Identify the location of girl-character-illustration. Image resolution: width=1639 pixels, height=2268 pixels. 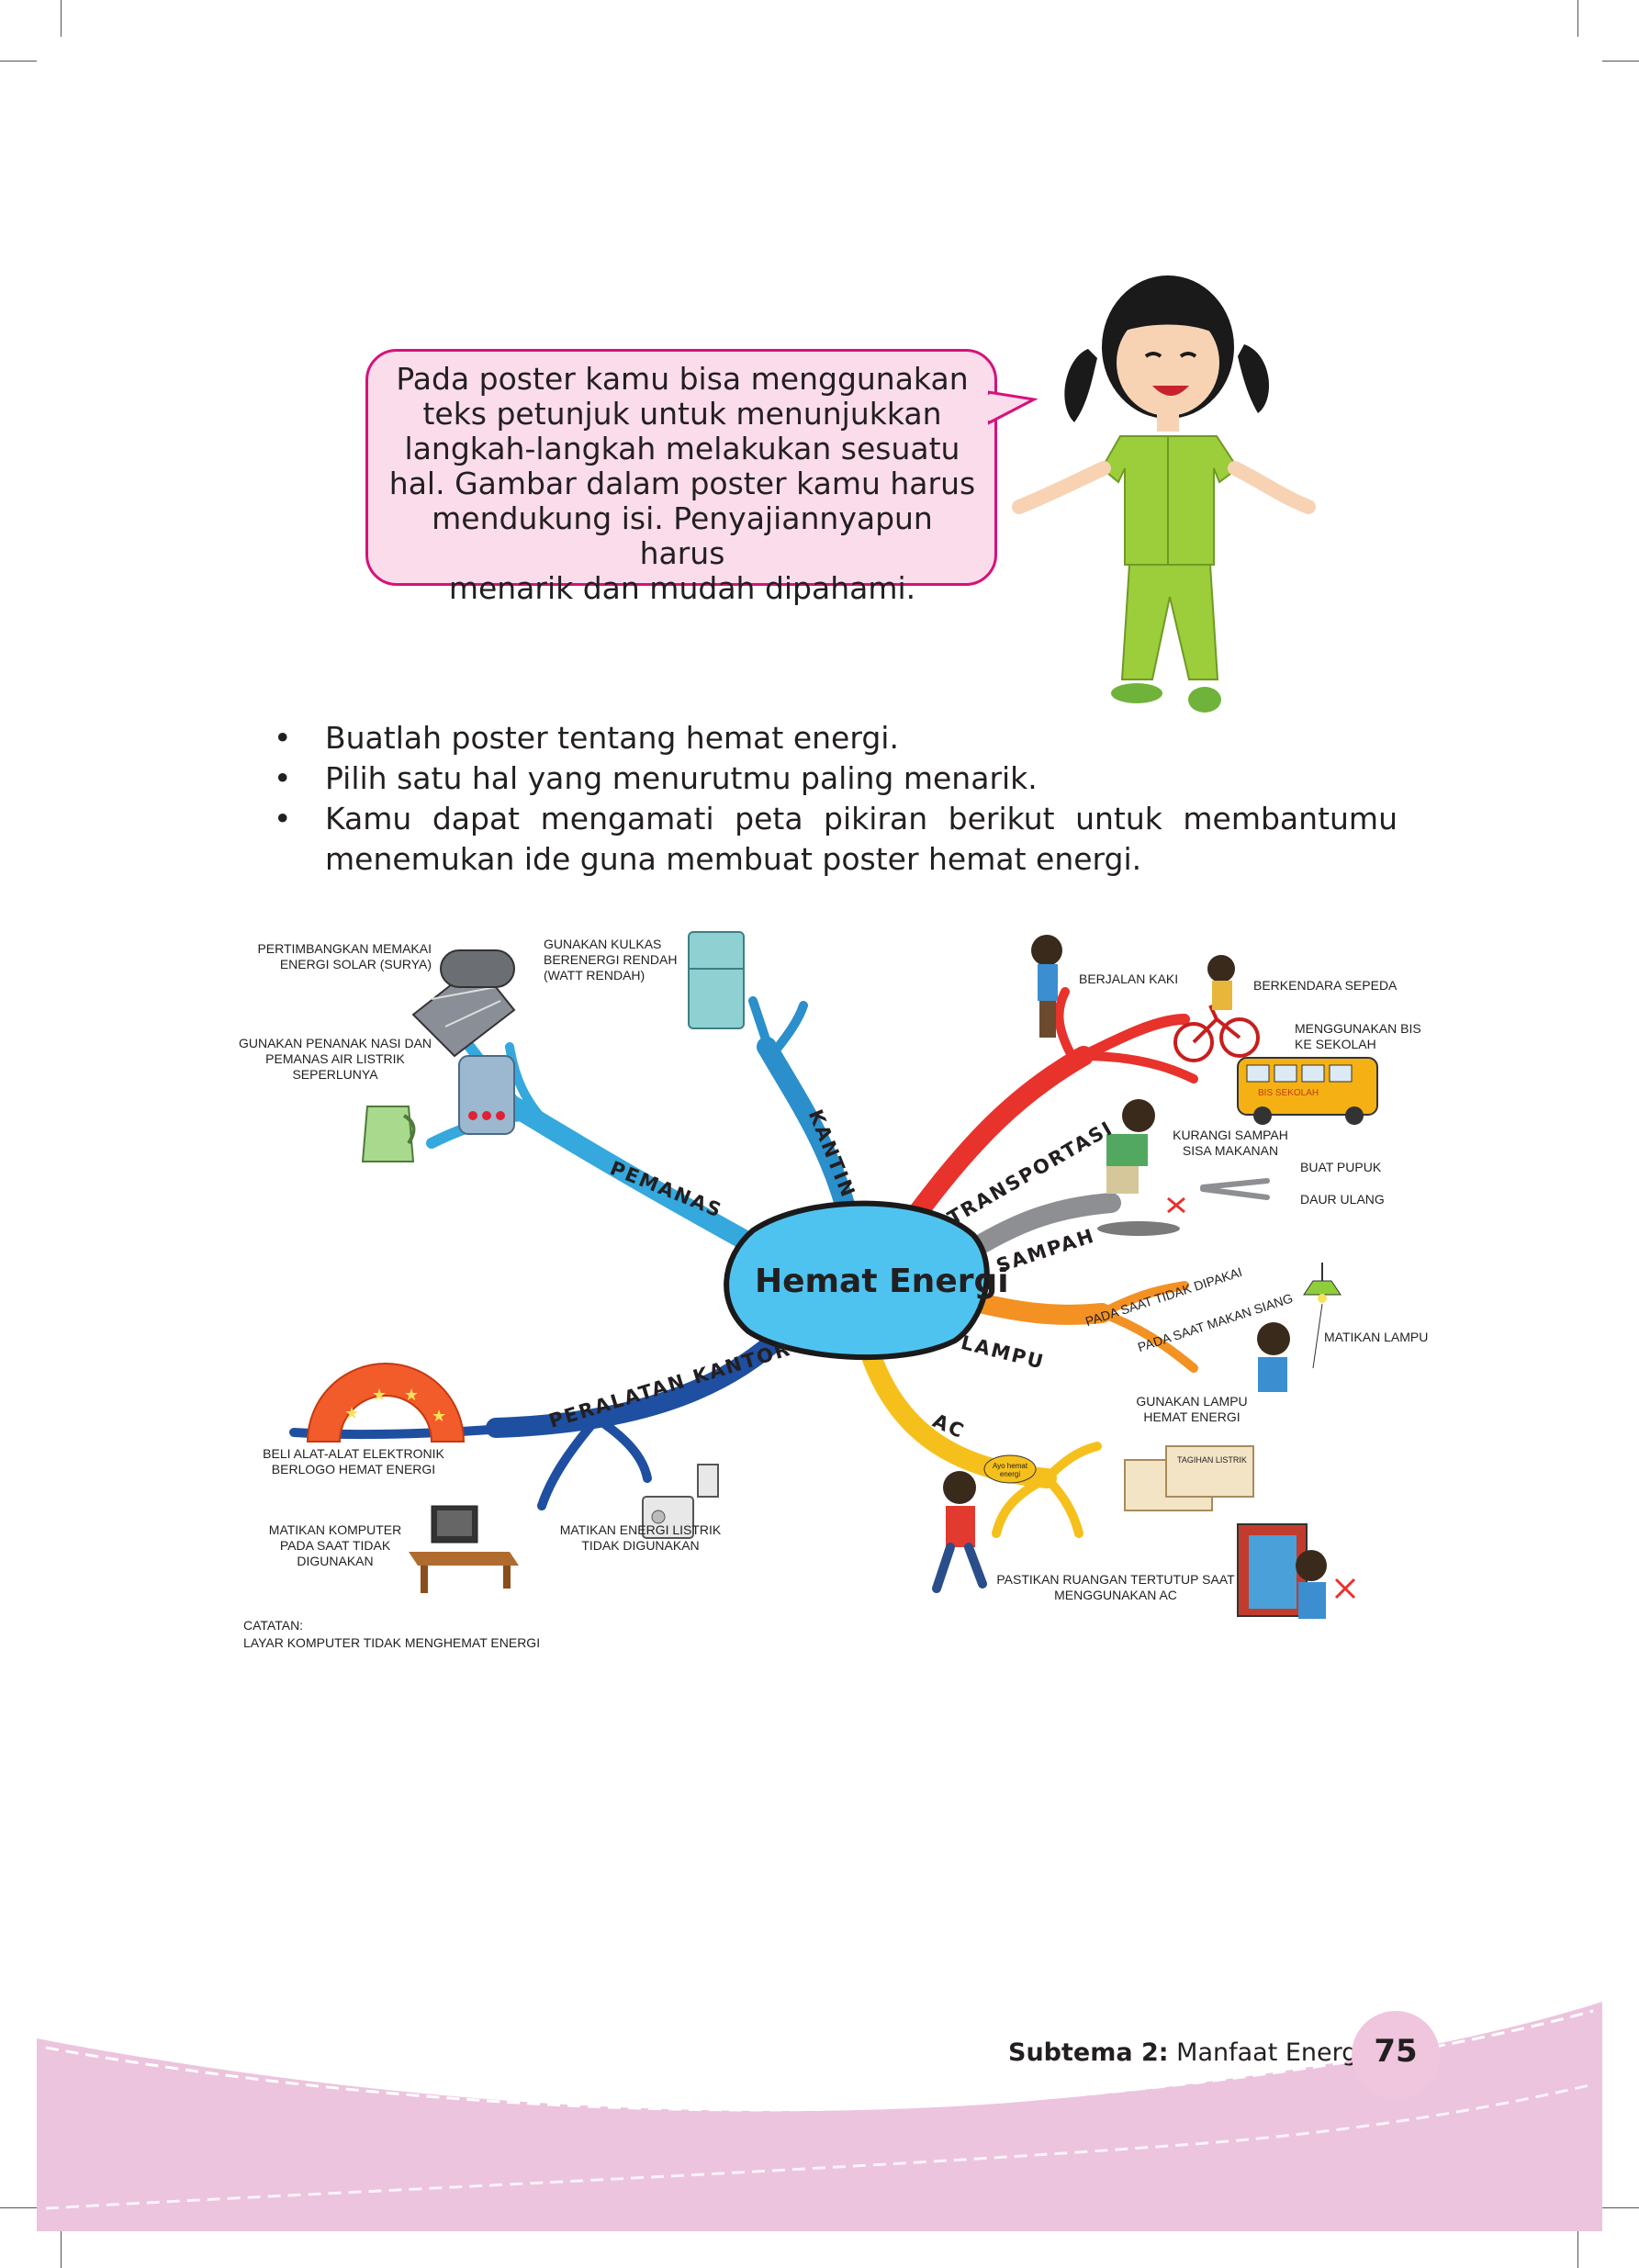
(1164, 494).